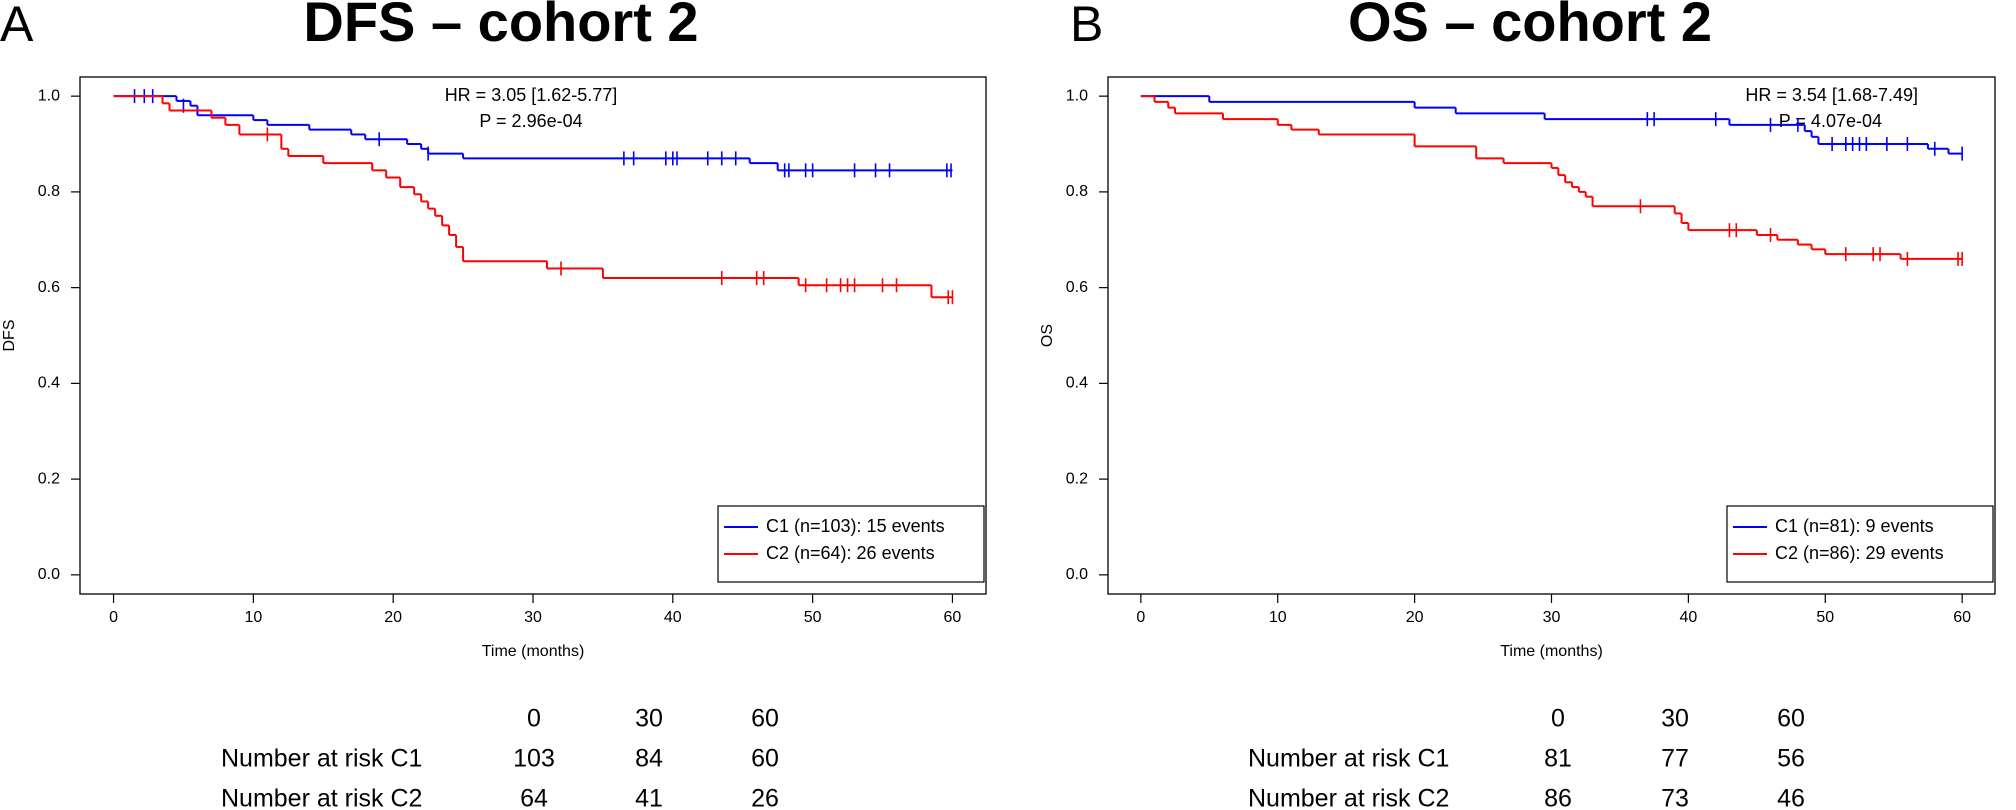  What do you see at coordinates (765, 797) in the screenshot?
I see `risk-count: 26` at bounding box center [765, 797].